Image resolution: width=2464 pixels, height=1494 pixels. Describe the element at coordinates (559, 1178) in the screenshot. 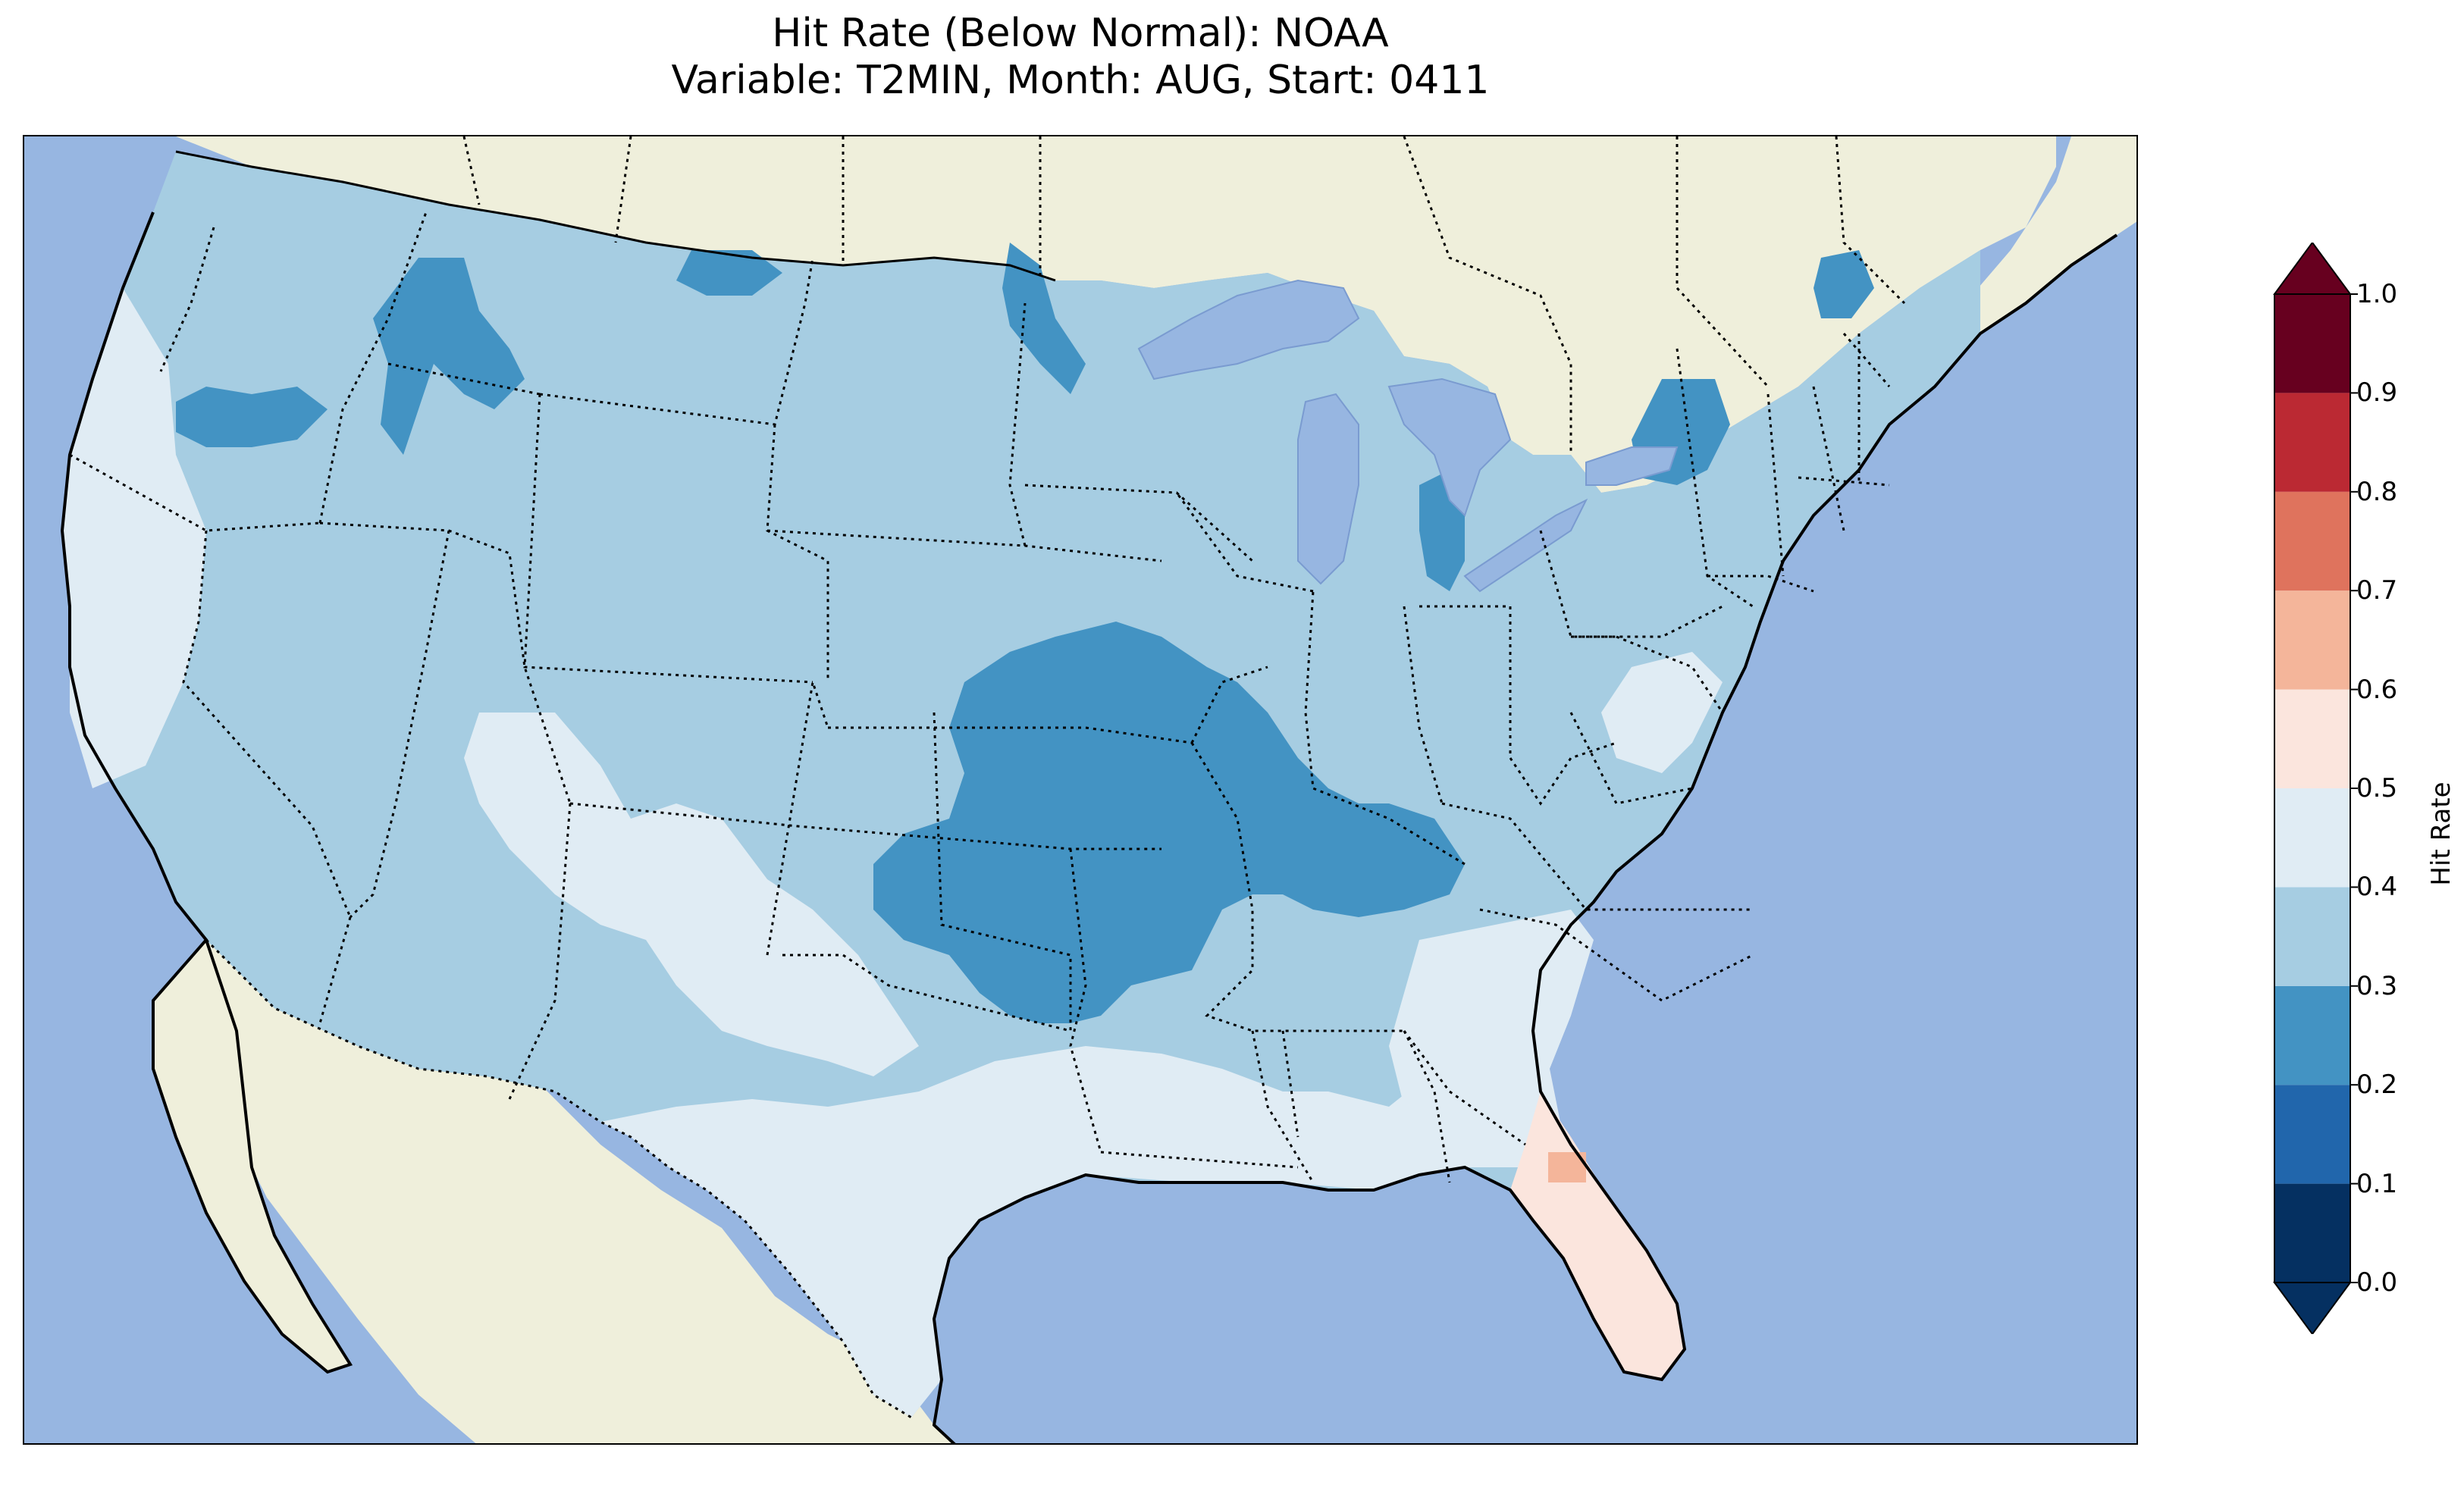

I see `mexico-us-border` at that location.